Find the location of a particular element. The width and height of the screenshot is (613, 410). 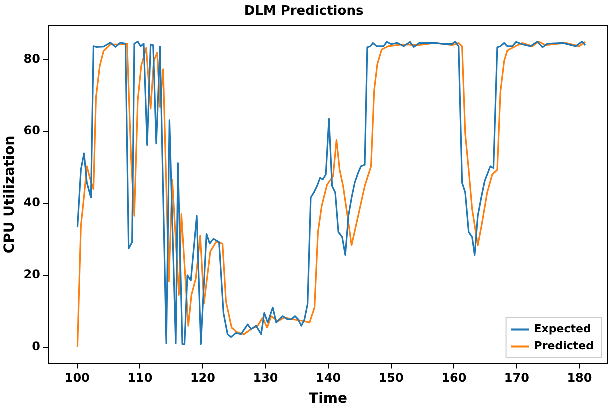

y-tick-label: 80 is located at coordinates (32, 59).